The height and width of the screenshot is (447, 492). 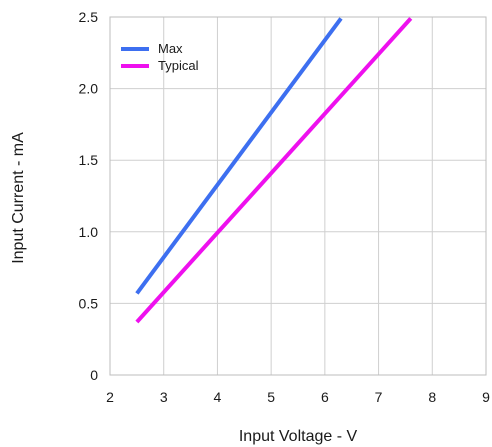 What do you see at coordinates (170, 48) in the screenshot?
I see `legend-label-max: Max` at bounding box center [170, 48].